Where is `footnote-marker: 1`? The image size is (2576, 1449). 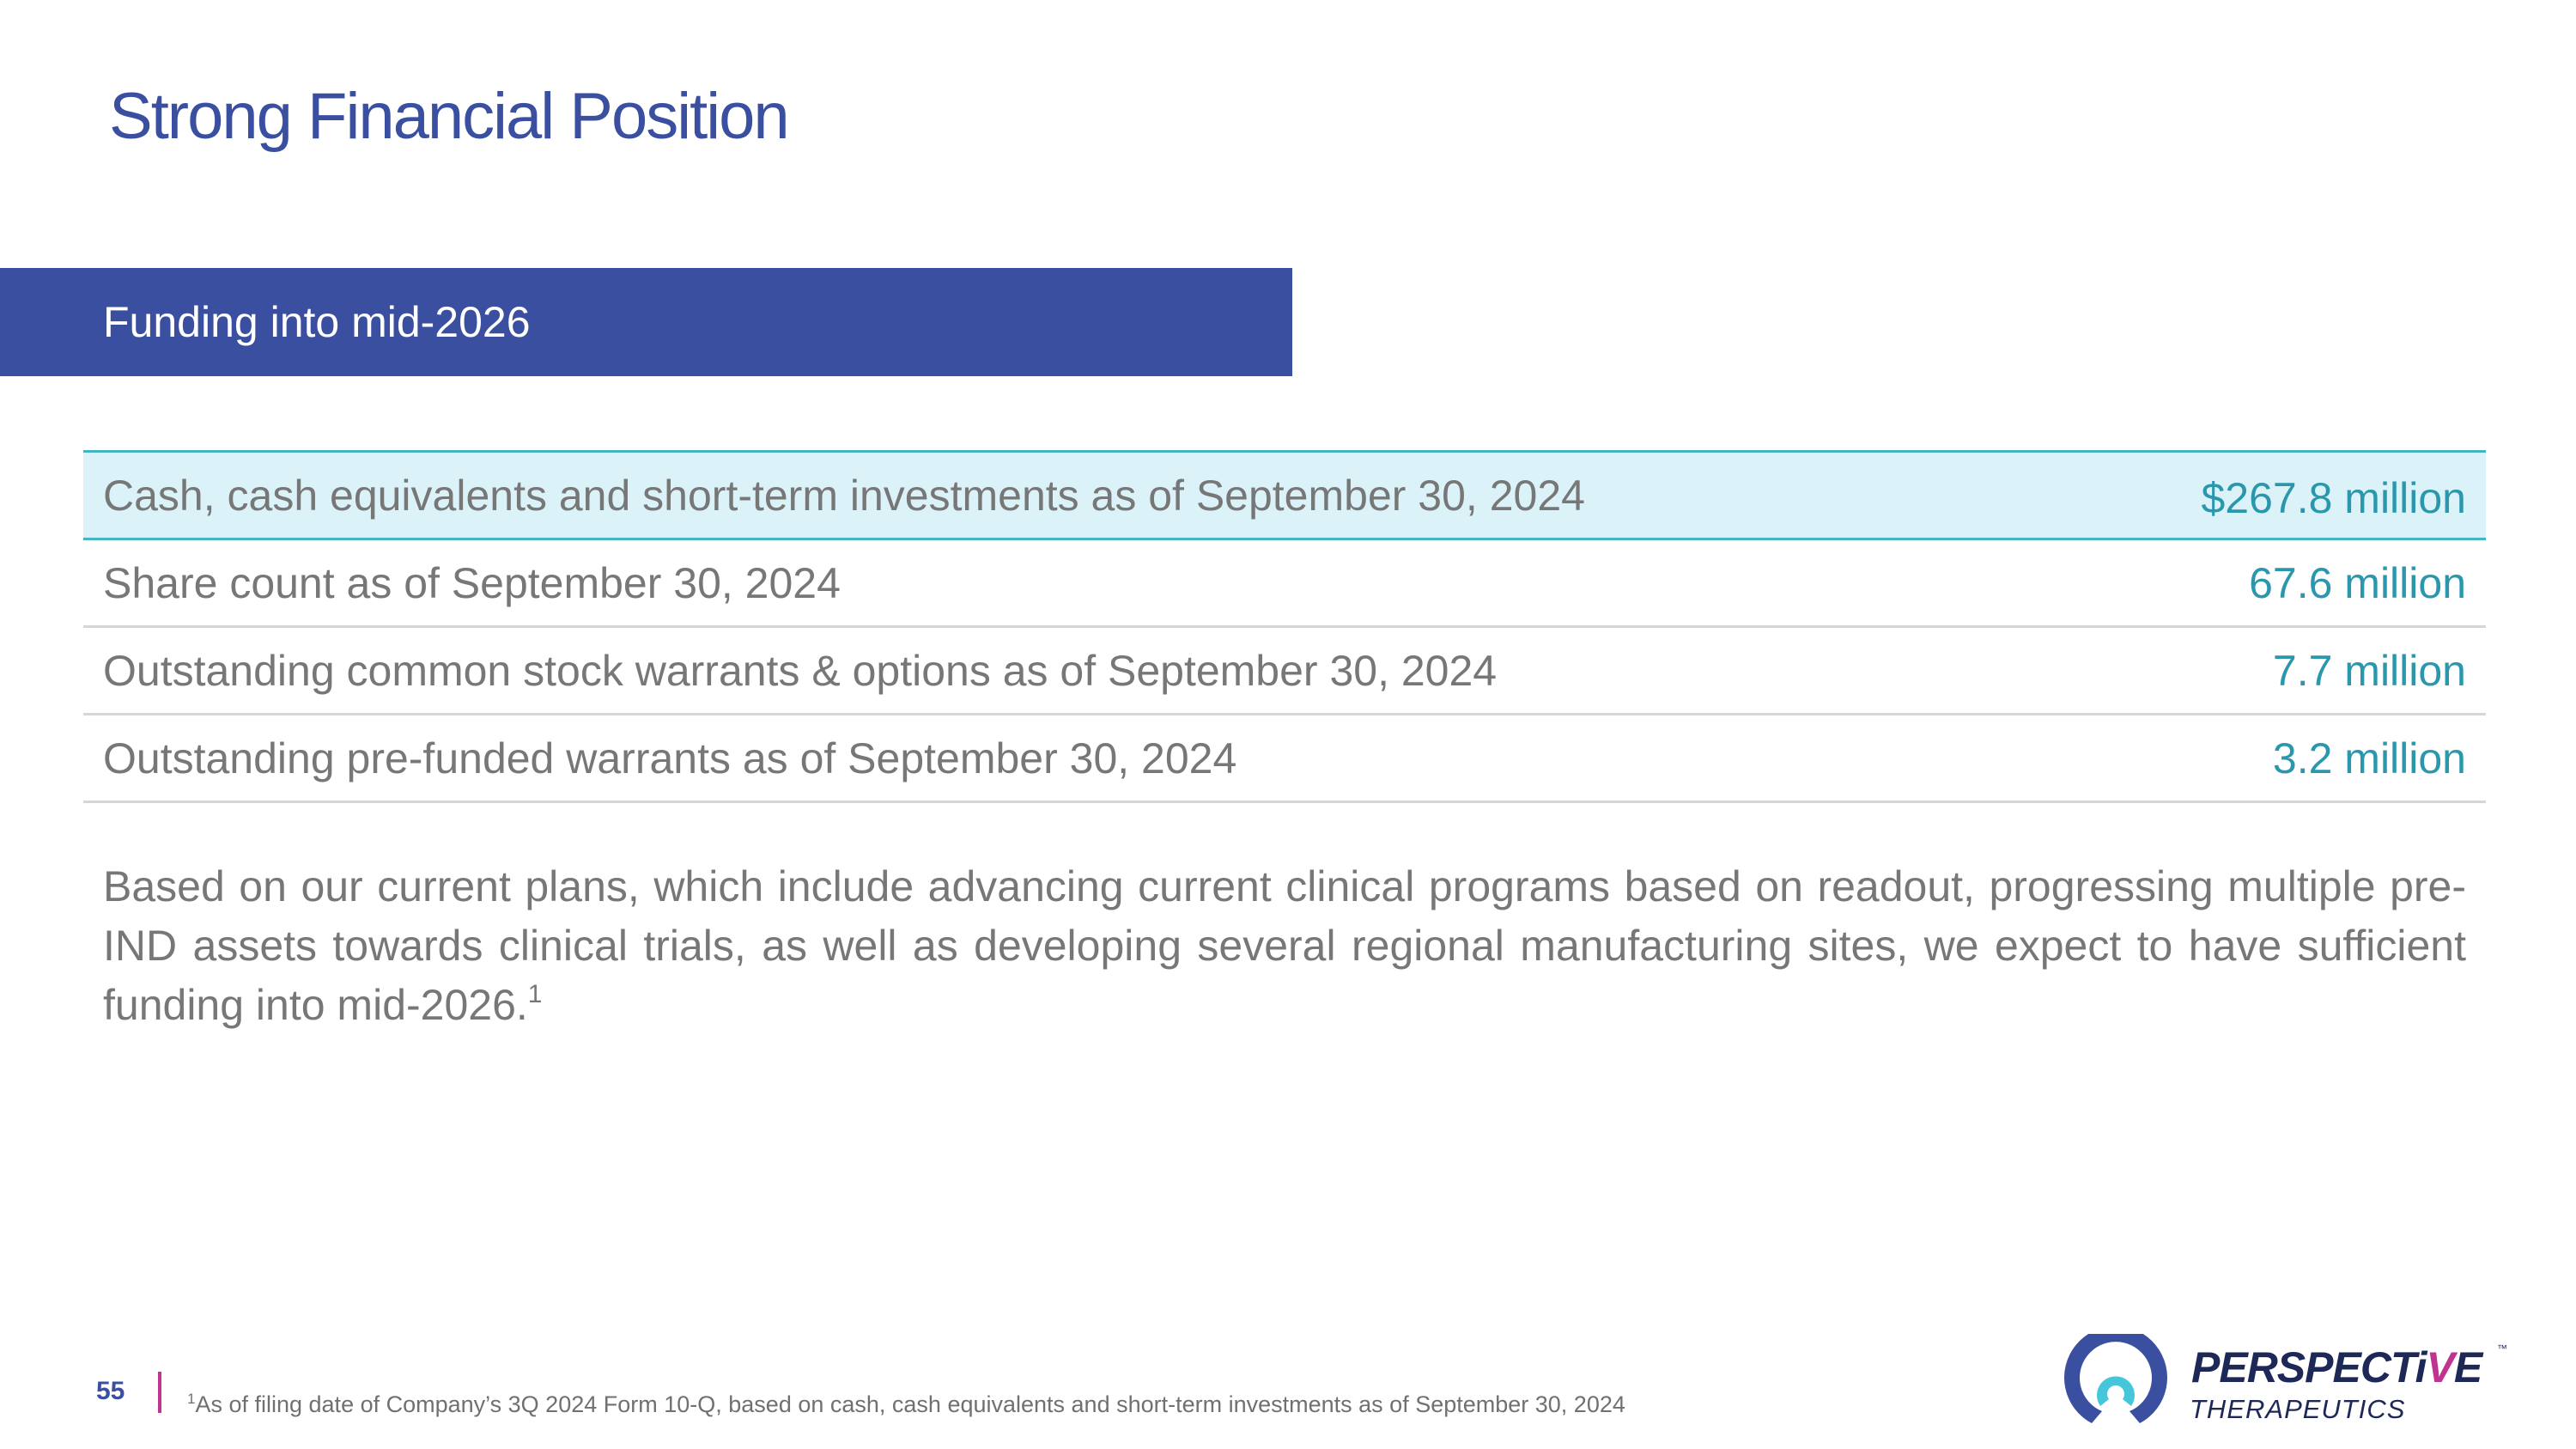
footnote-marker: 1 is located at coordinates (191, 1399).